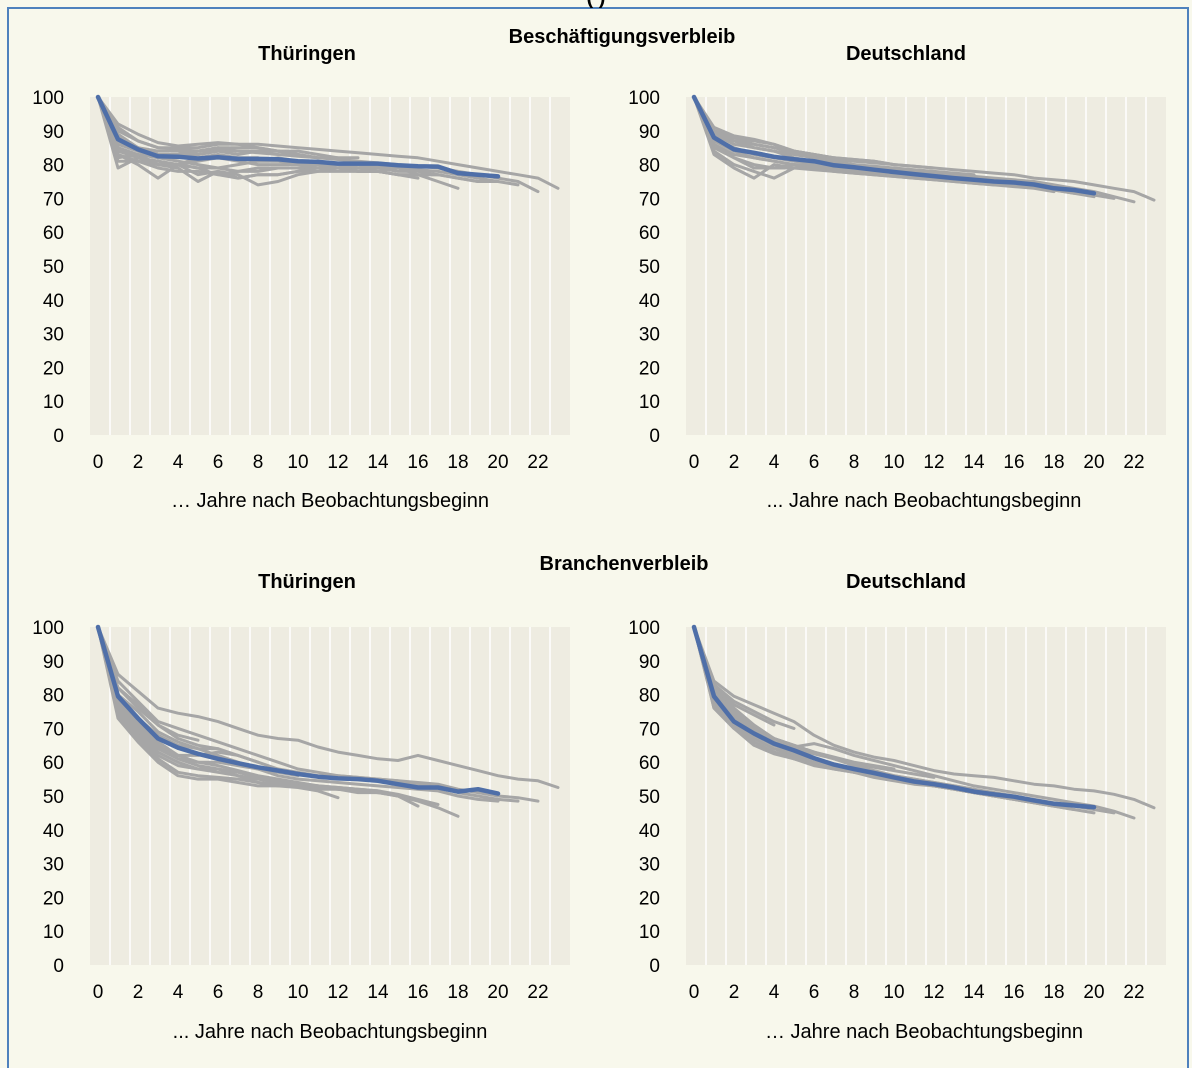 This screenshot has width=1192, height=1068. I want to click on section-title-beschaeftigung: Beschäftigungsverbleib, so click(622, 37).